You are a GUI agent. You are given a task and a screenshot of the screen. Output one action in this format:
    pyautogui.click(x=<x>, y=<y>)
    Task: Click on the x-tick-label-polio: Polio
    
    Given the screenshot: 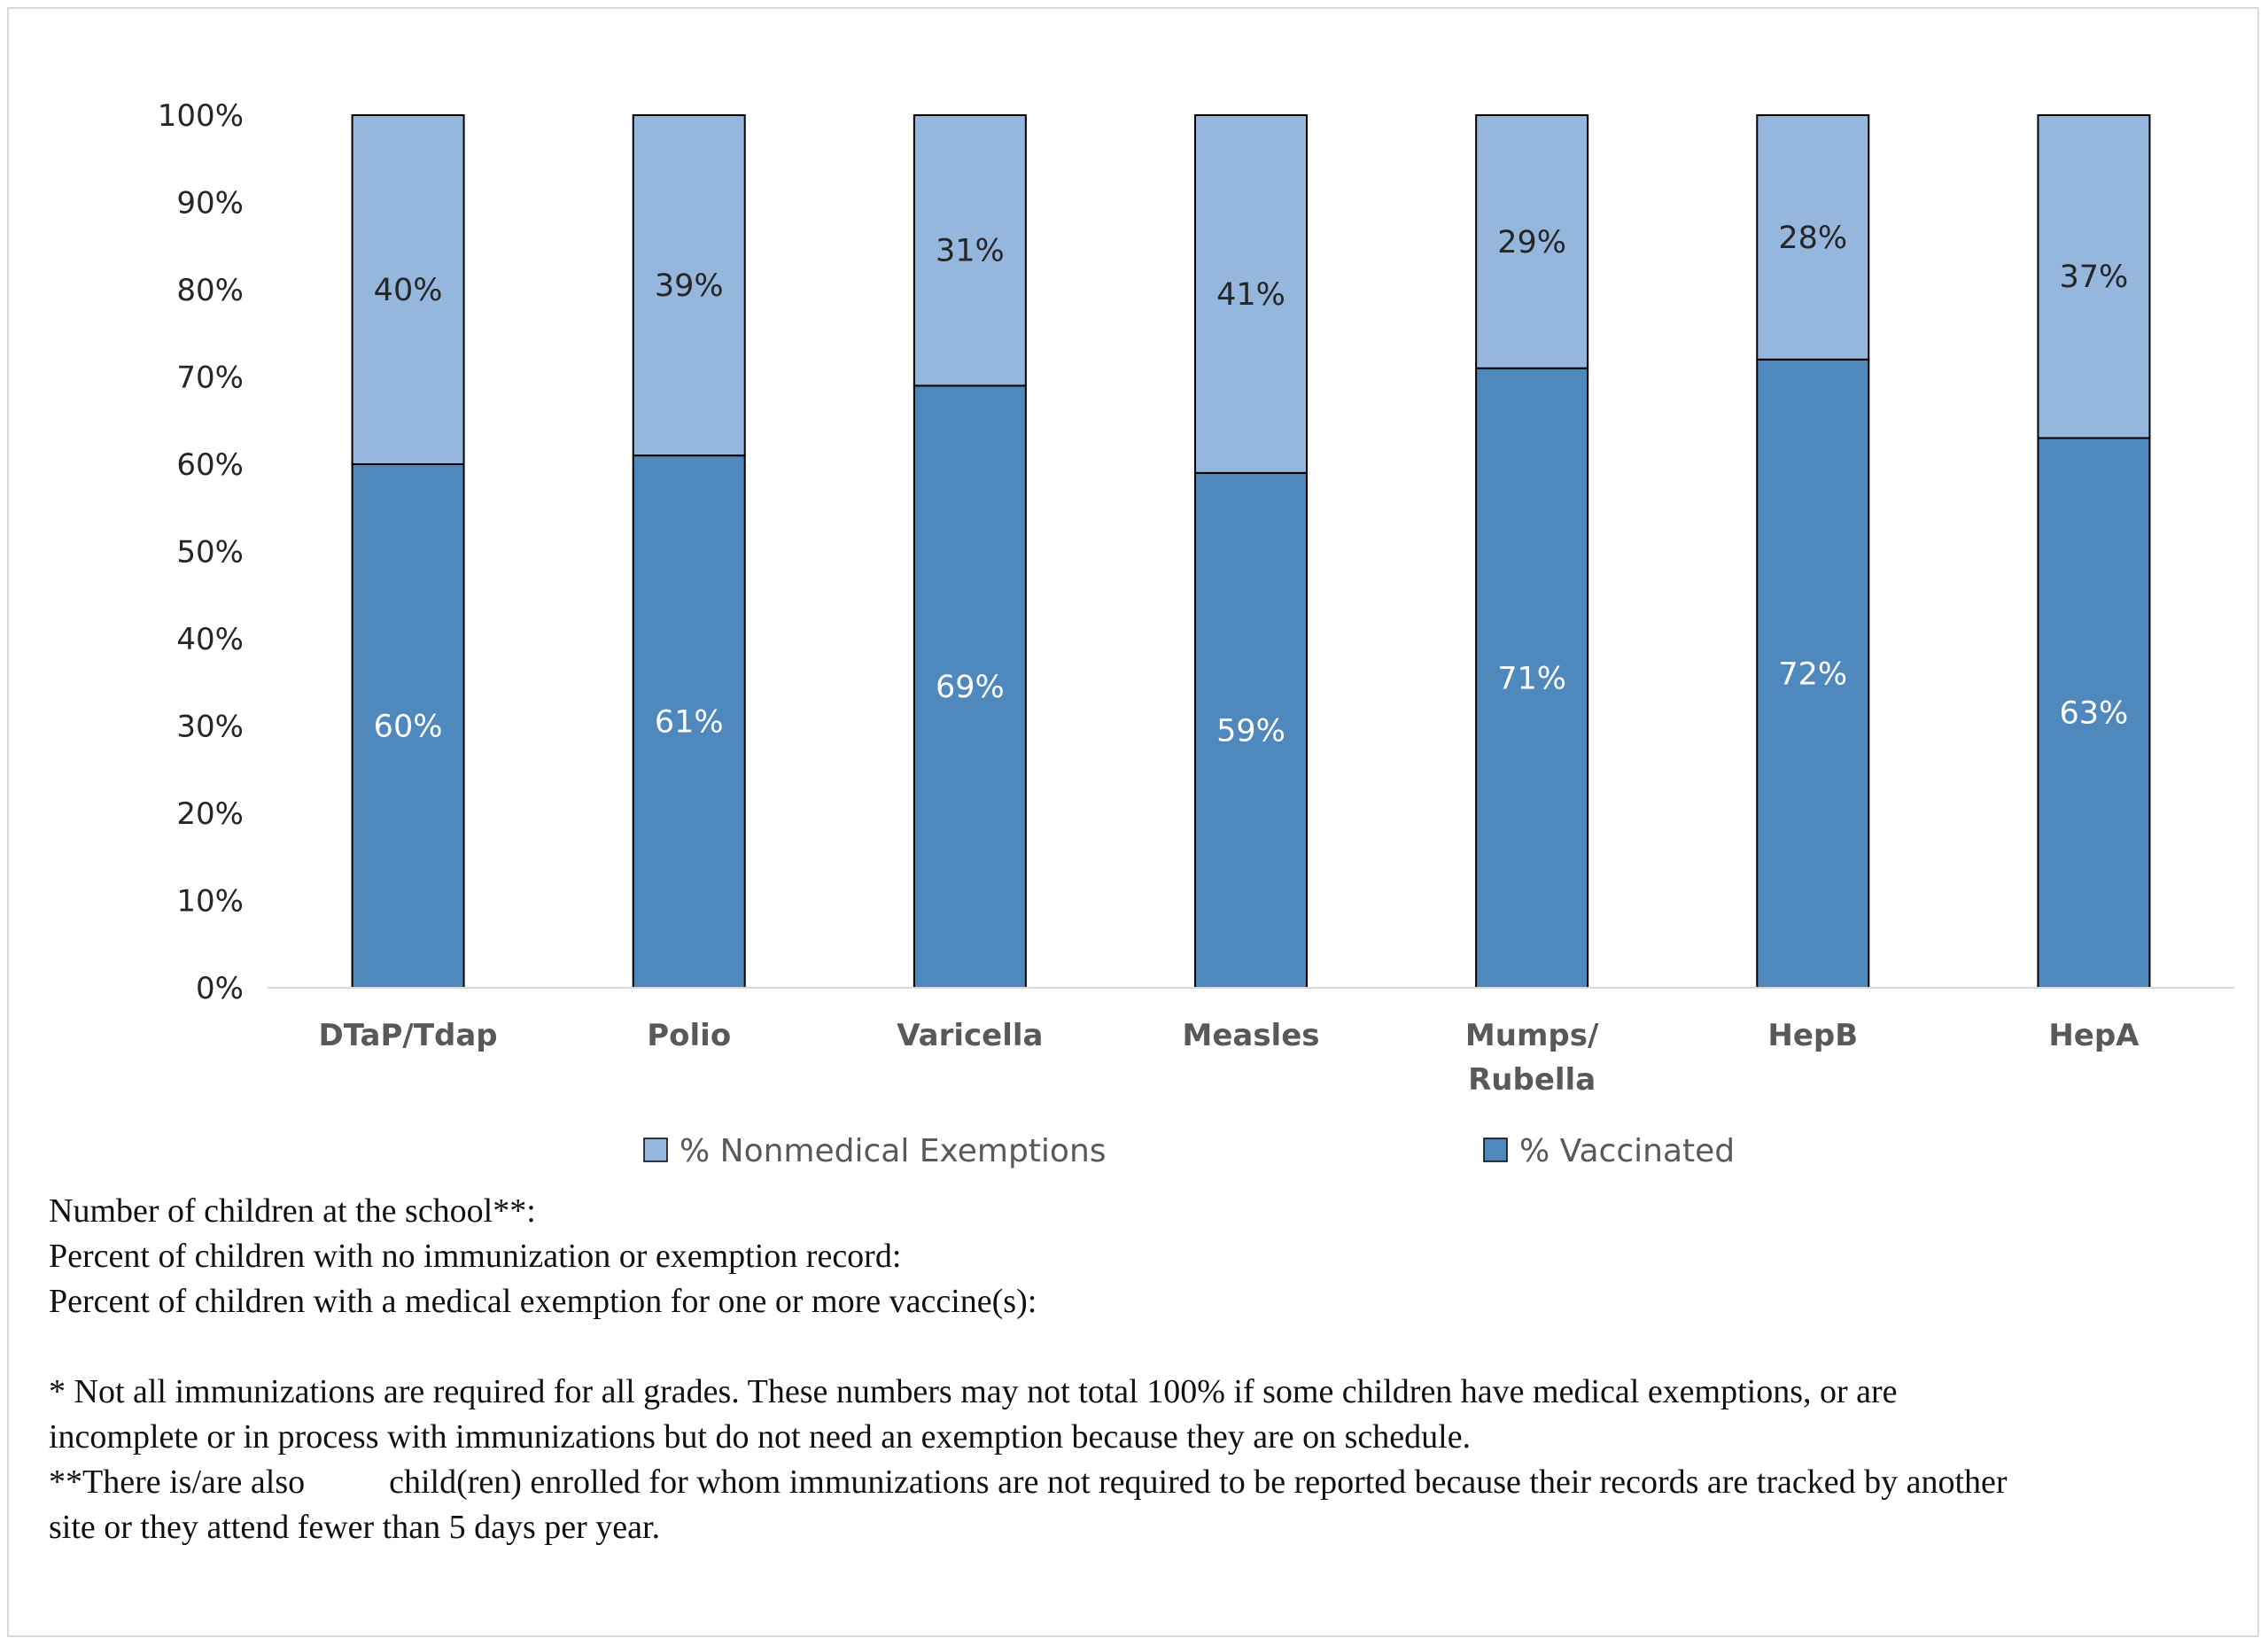 What is the action you would take?
    pyautogui.click(x=689, y=1035)
    